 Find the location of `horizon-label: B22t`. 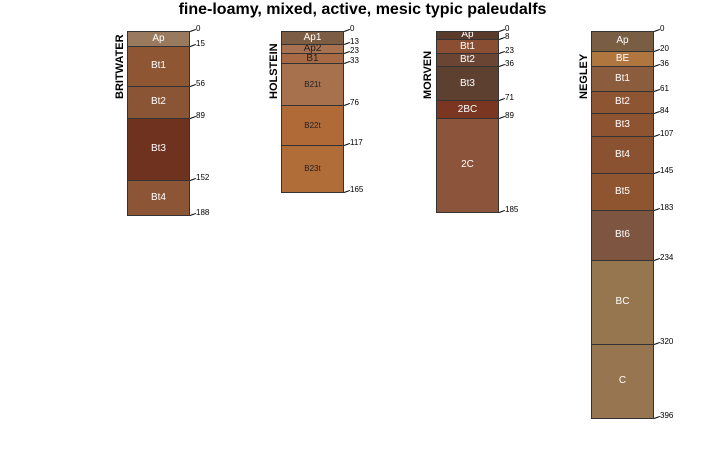

horizon-label: B22t is located at coordinates (312, 125).